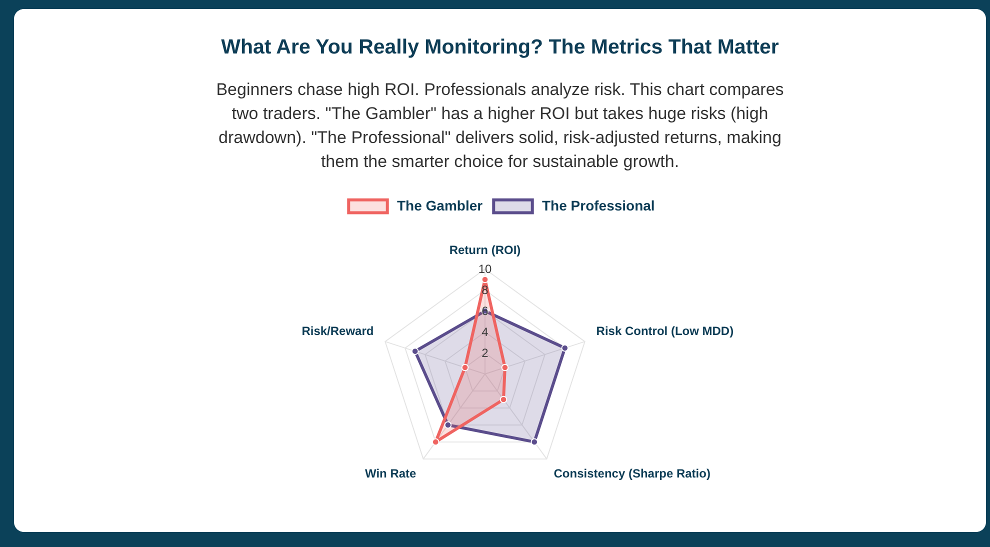  I want to click on spoke-label: Consistency (Sharpe Ratio), so click(632, 473).